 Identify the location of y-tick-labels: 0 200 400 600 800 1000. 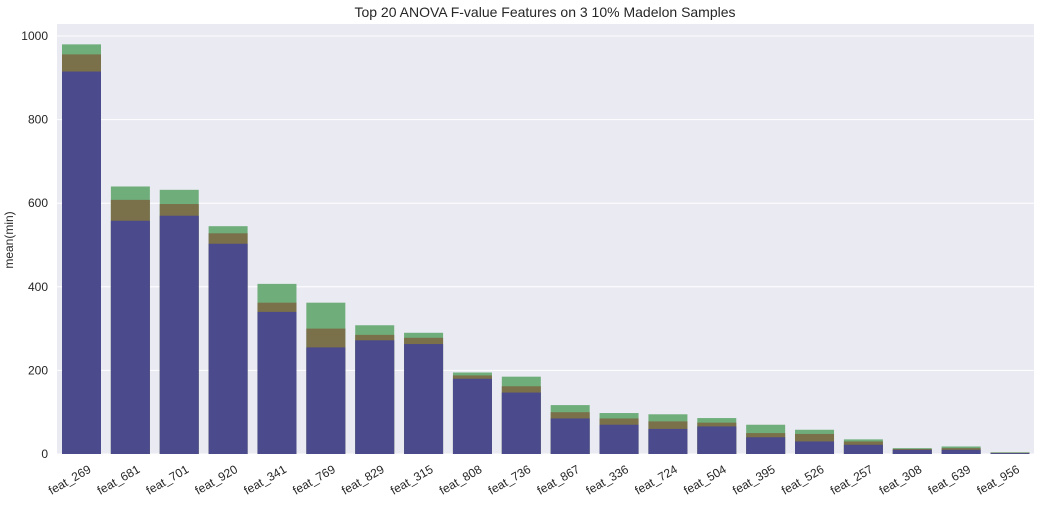
(34, 245).